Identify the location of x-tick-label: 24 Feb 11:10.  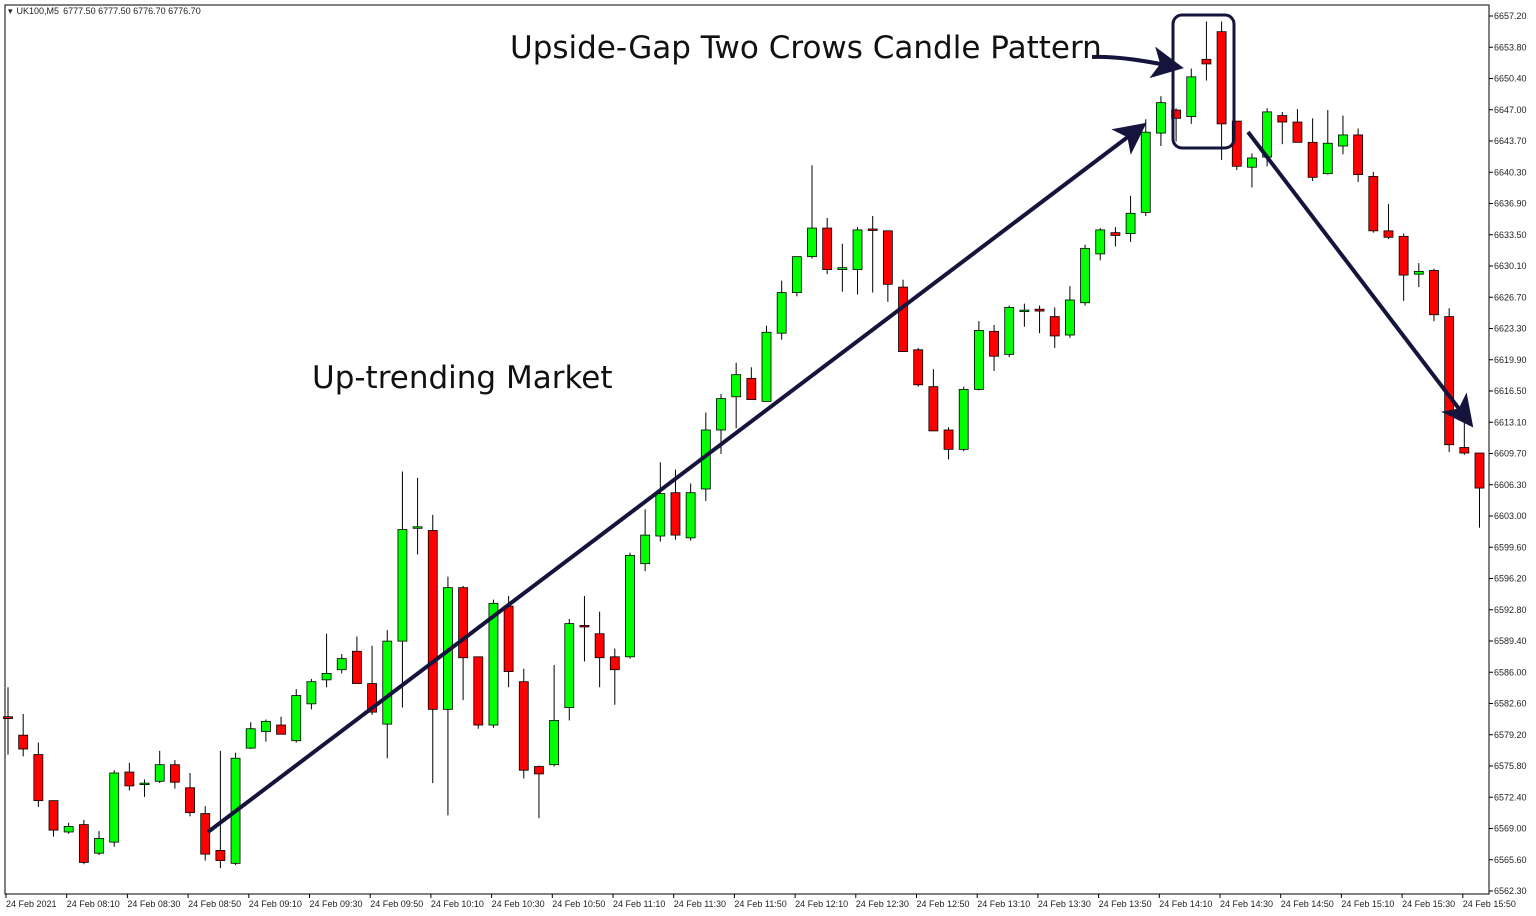
(639, 904).